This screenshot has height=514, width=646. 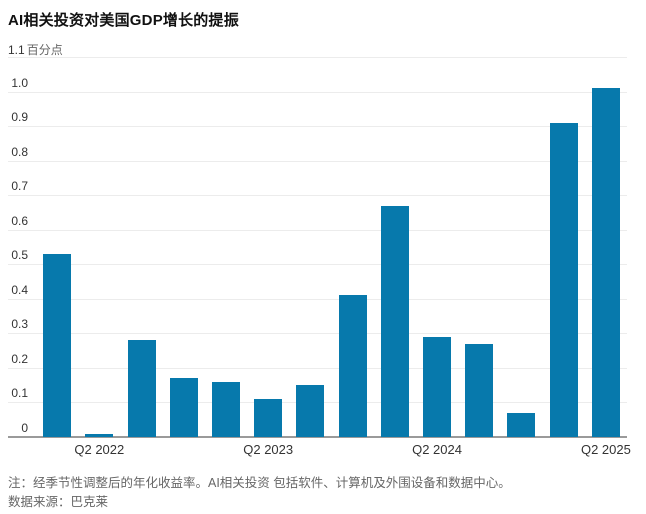 I want to click on bar-q3-2023, so click(x=310, y=411).